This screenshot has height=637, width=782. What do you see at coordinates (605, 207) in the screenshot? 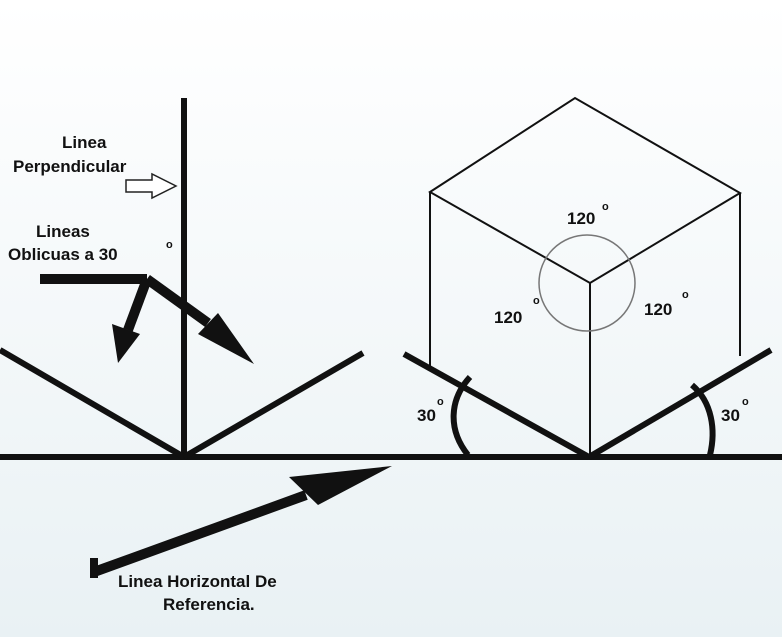
I see `angle-top-degree: o` at bounding box center [605, 207].